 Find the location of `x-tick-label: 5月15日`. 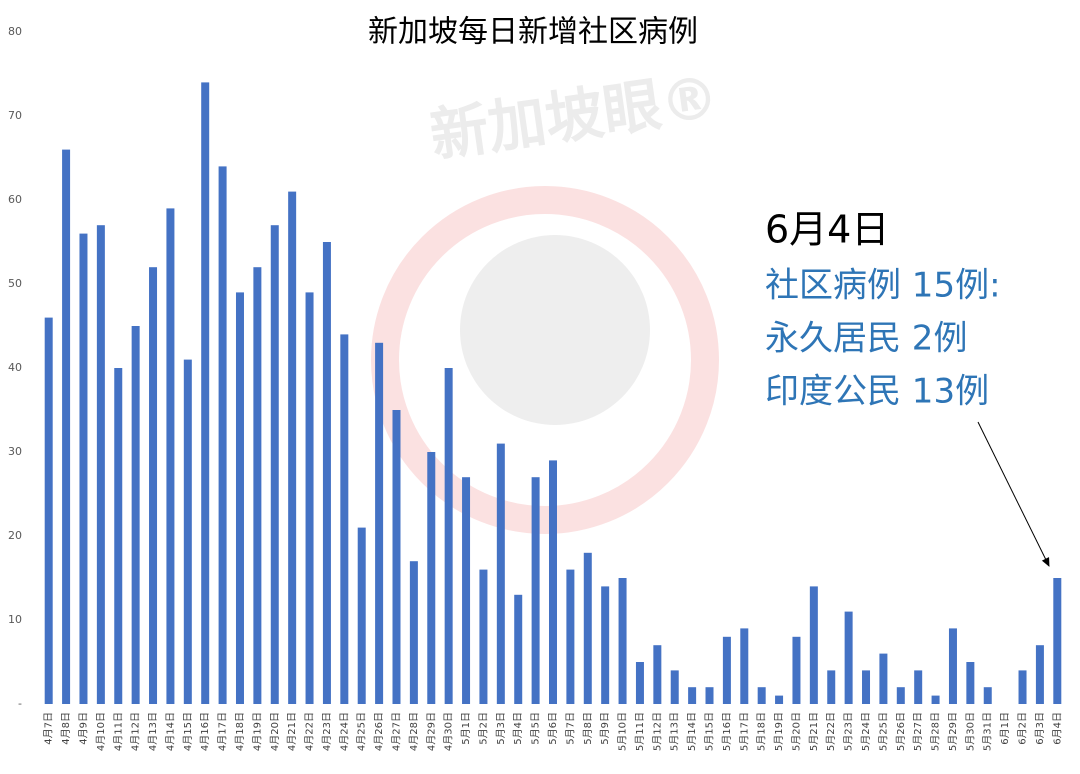

x-tick-label: 5月15日 is located at coordinates (710, 731).